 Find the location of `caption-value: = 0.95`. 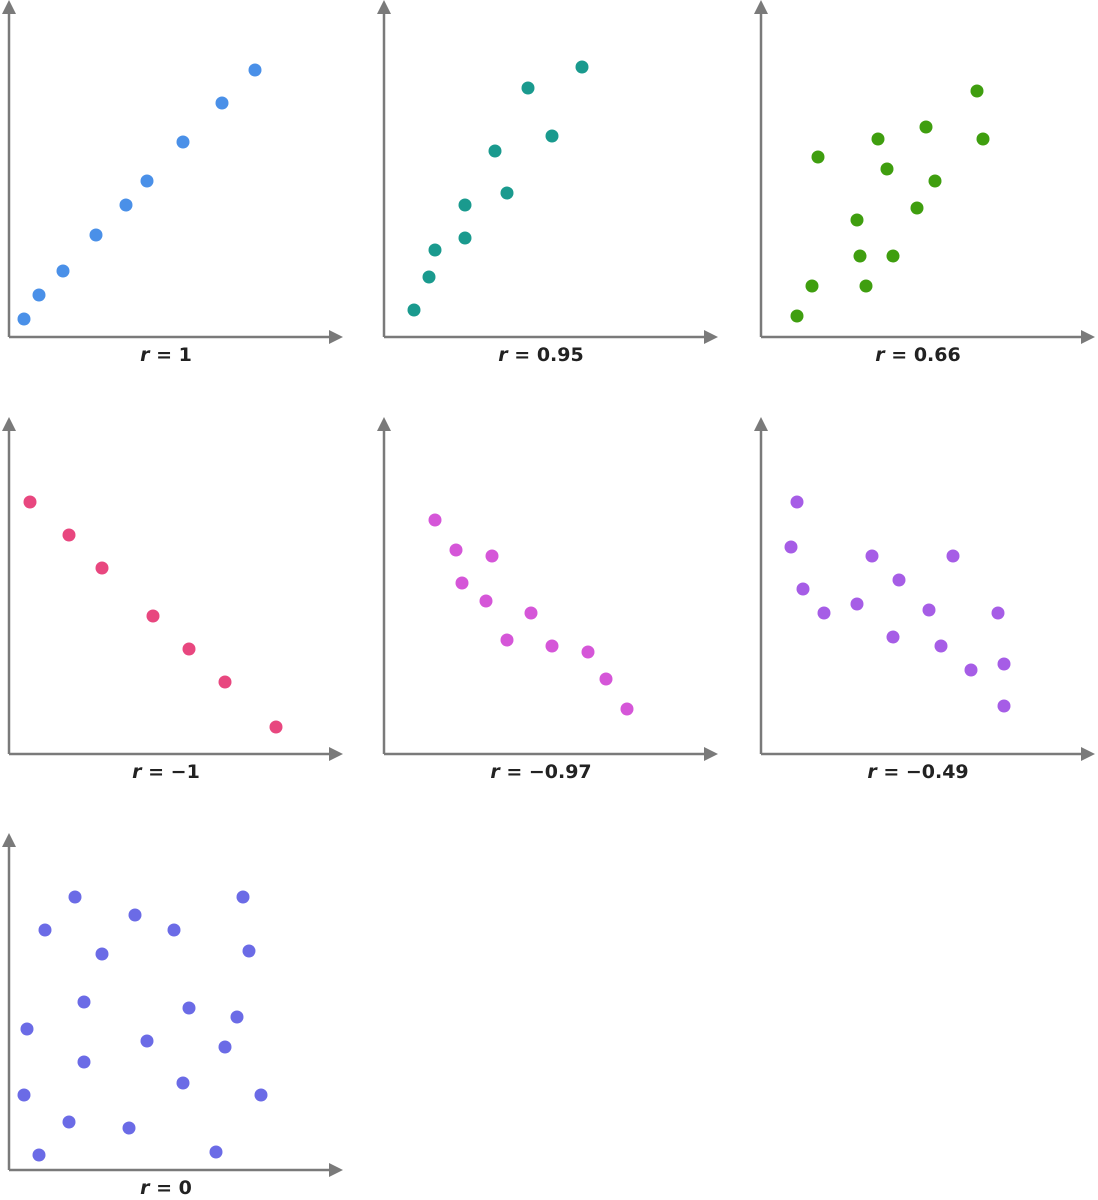

caption-value: = 0.95 is located at coordinates (546, 355).